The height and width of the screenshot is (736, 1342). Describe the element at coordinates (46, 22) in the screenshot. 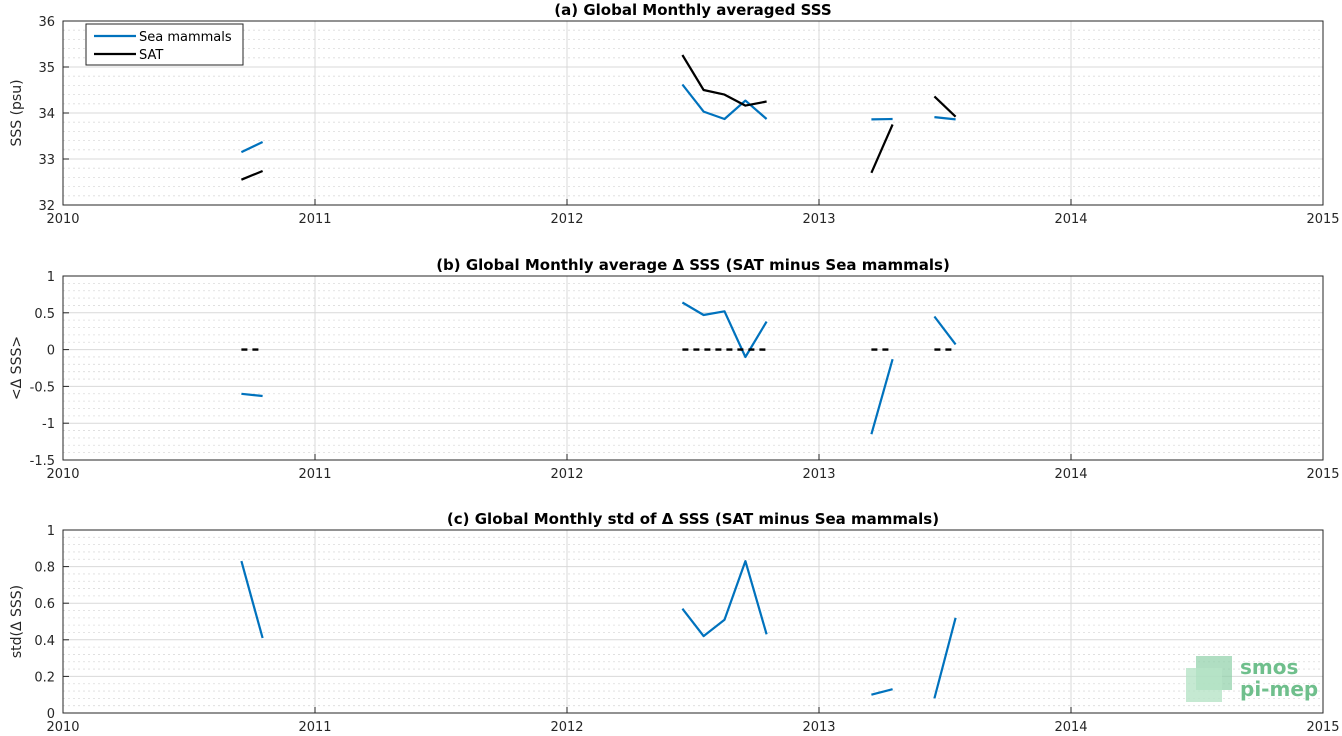

I see `y-tick-label: 36` at that location.